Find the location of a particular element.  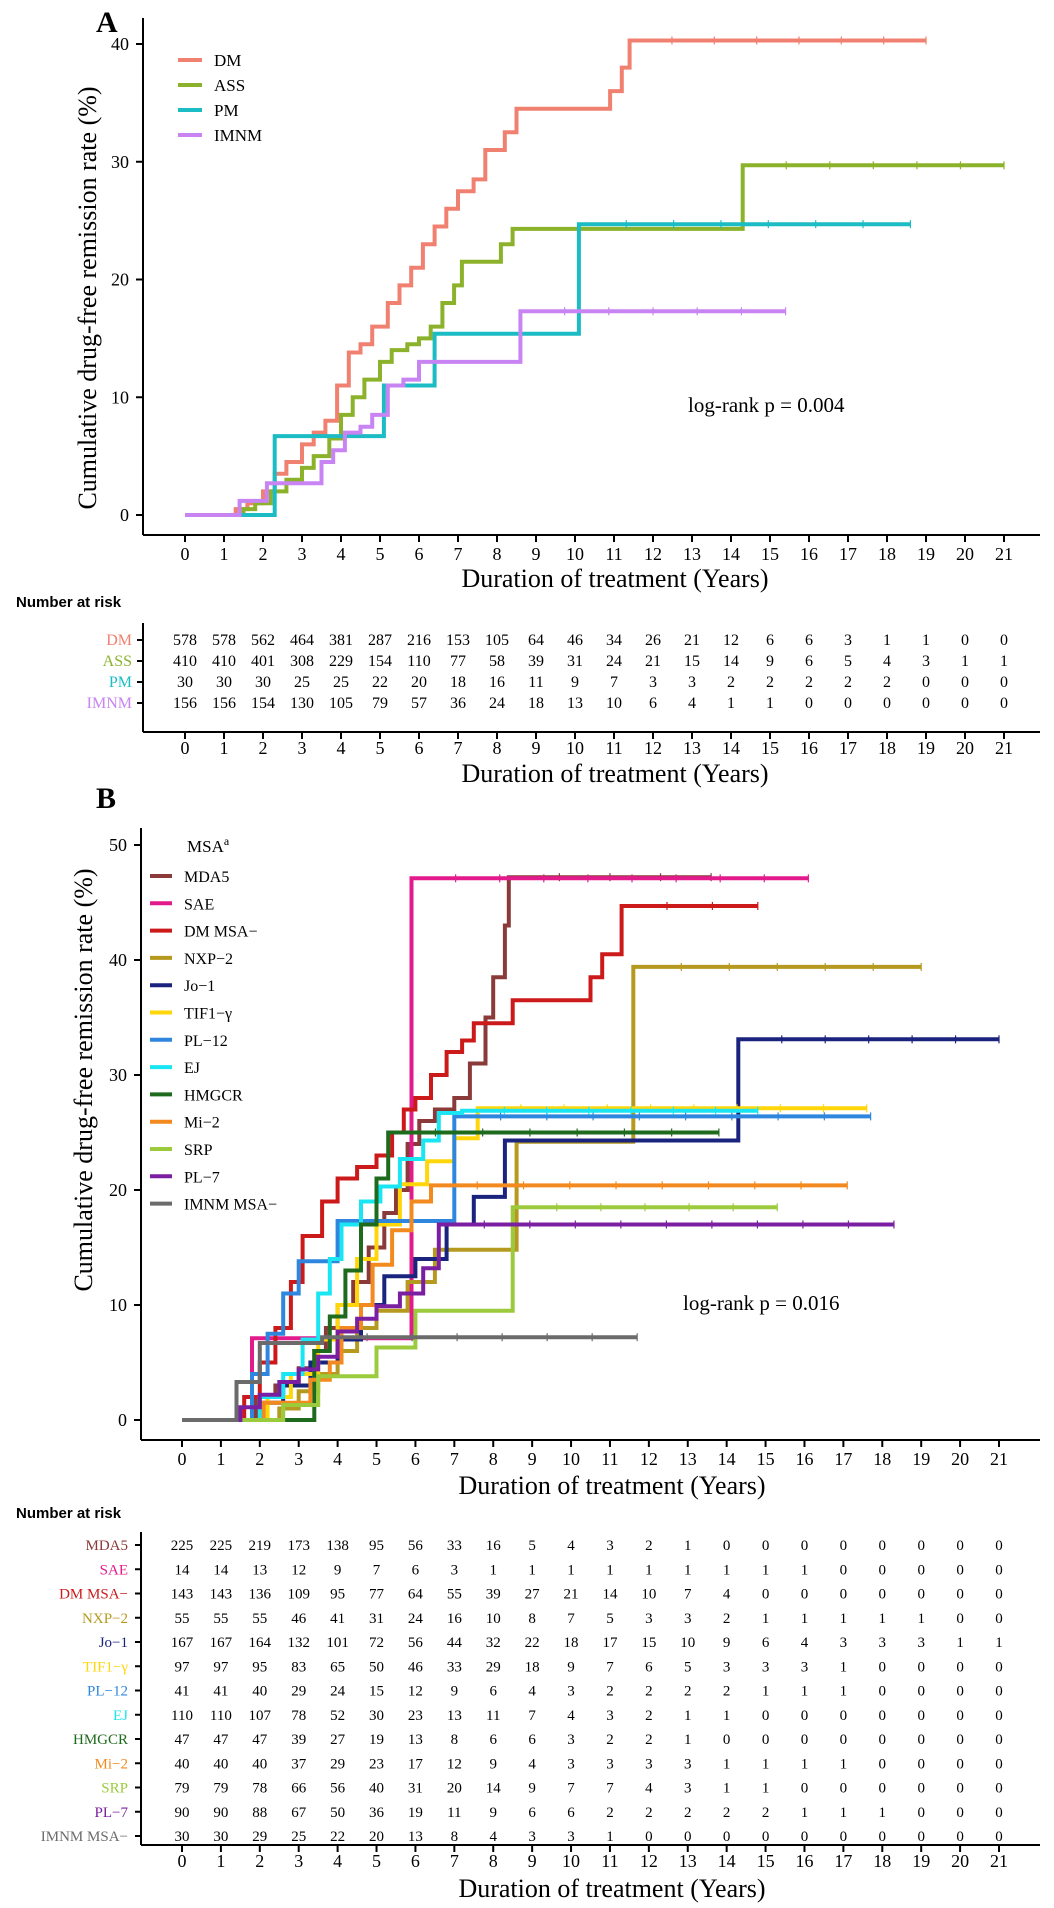

risk-value: 20 is located at coordinates (454, 1789).